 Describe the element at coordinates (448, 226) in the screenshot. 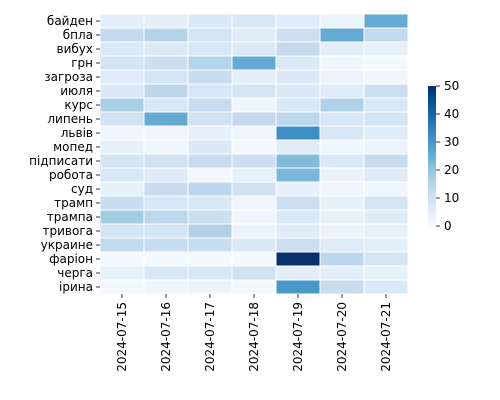

I see `colorbar-tick-label: 0` at that location.